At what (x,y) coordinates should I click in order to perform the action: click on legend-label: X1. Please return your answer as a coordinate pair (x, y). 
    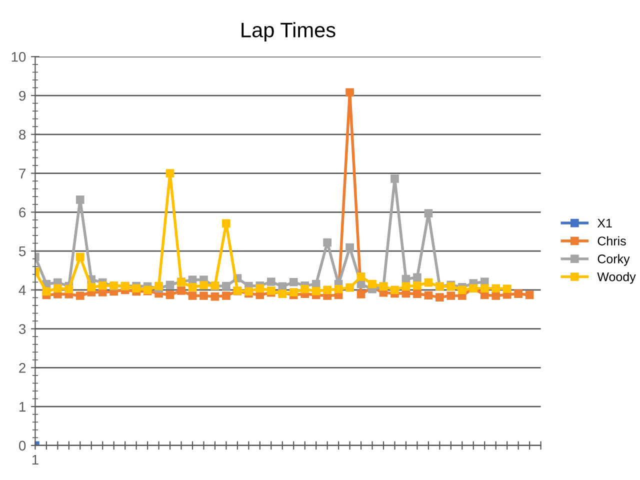
    Looking at the image, I should click on (604, 223).